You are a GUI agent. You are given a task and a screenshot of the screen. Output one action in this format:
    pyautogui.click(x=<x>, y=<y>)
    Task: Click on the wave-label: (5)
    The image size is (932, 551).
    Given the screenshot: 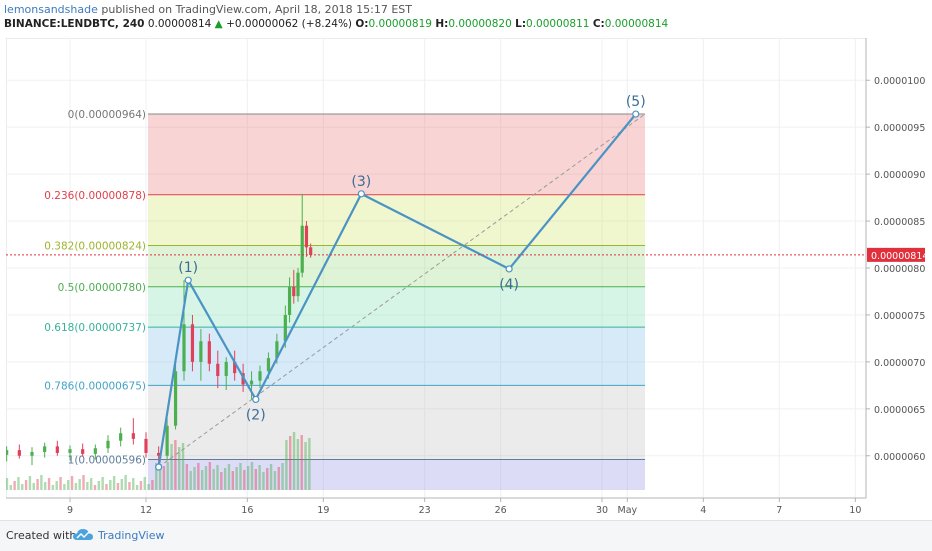 What is the action you would take?
    pyautogui.click(x=636, y=102)
    